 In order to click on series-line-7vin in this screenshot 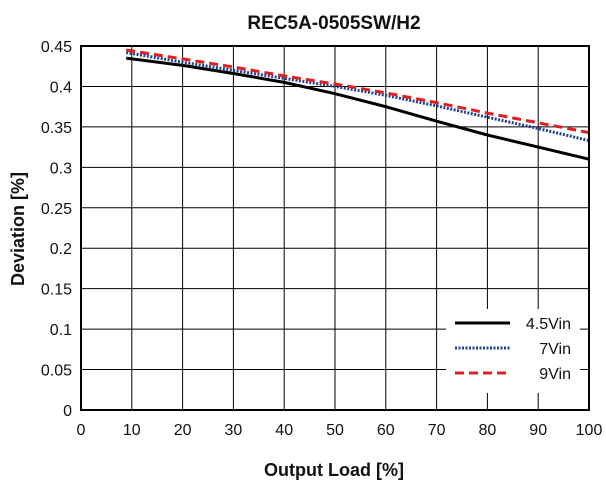, I will do `click(357, 97)`.